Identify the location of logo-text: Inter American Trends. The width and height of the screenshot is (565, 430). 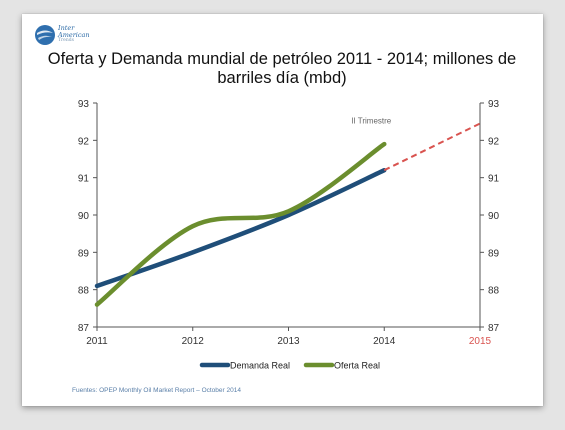
(74, 35).